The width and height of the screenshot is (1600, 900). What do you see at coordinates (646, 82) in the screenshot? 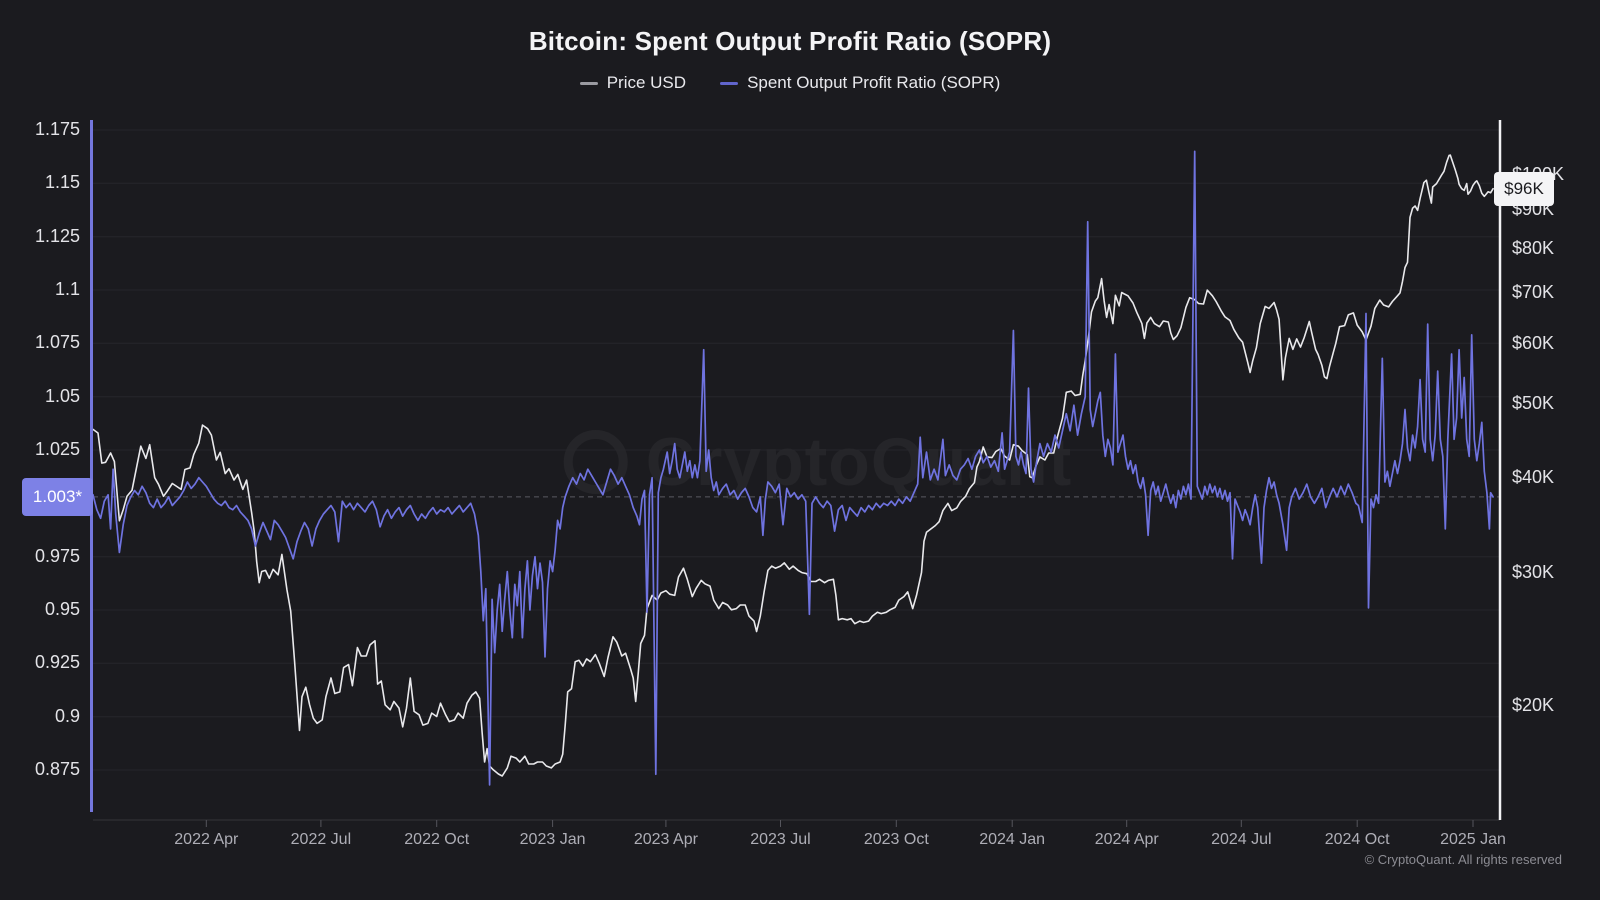
I see `legend-label-price-usd: Price USD` at bounding box center [646, 82].